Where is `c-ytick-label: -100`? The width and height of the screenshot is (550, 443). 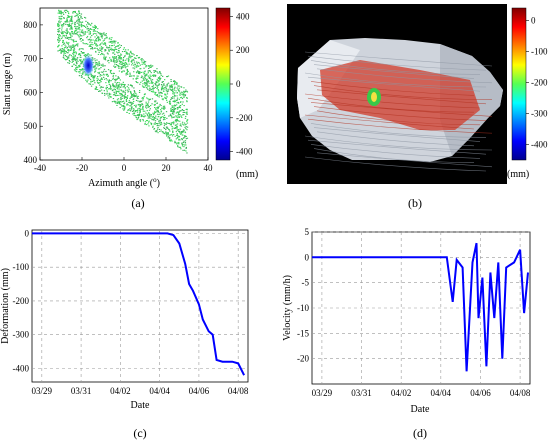
c-ytick-label: -100 is located at coordinates (21, 267).